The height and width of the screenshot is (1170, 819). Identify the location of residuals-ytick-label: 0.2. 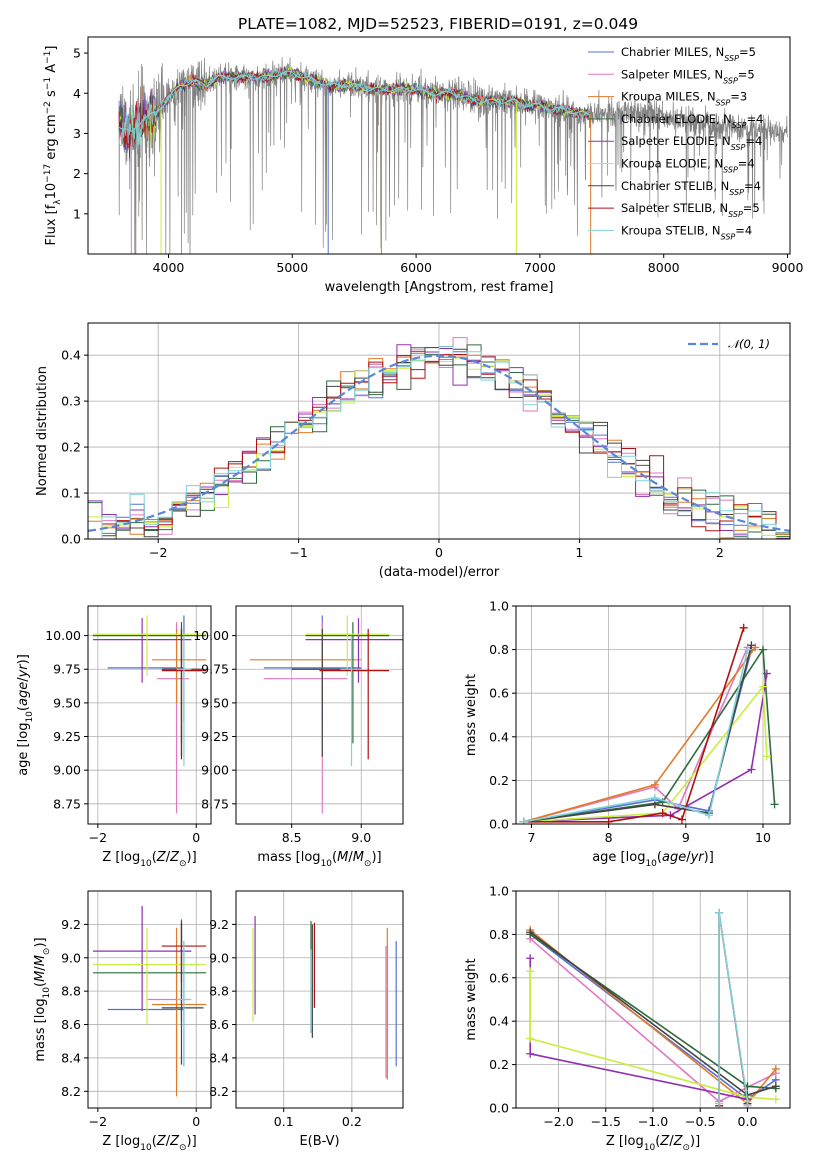
(71, 447).